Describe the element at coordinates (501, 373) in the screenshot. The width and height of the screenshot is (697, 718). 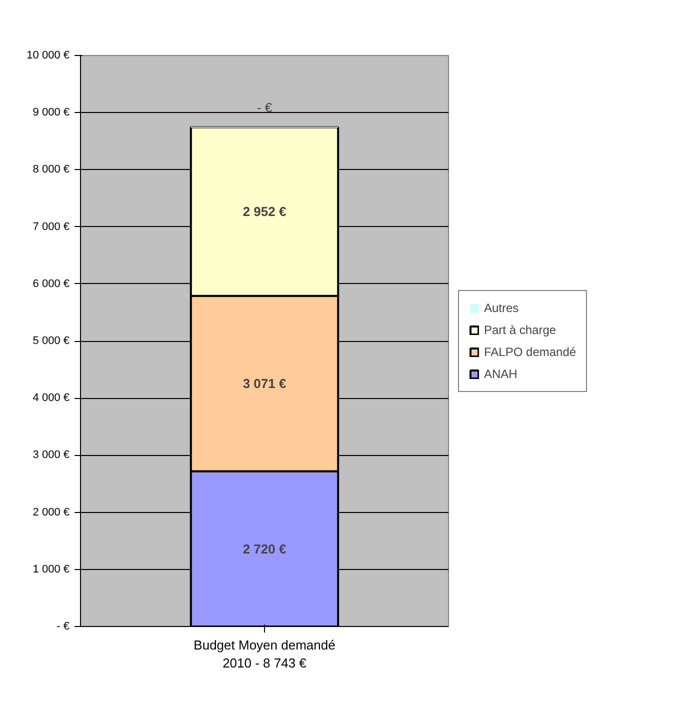
I see `legend-label: ANAH` at that location.